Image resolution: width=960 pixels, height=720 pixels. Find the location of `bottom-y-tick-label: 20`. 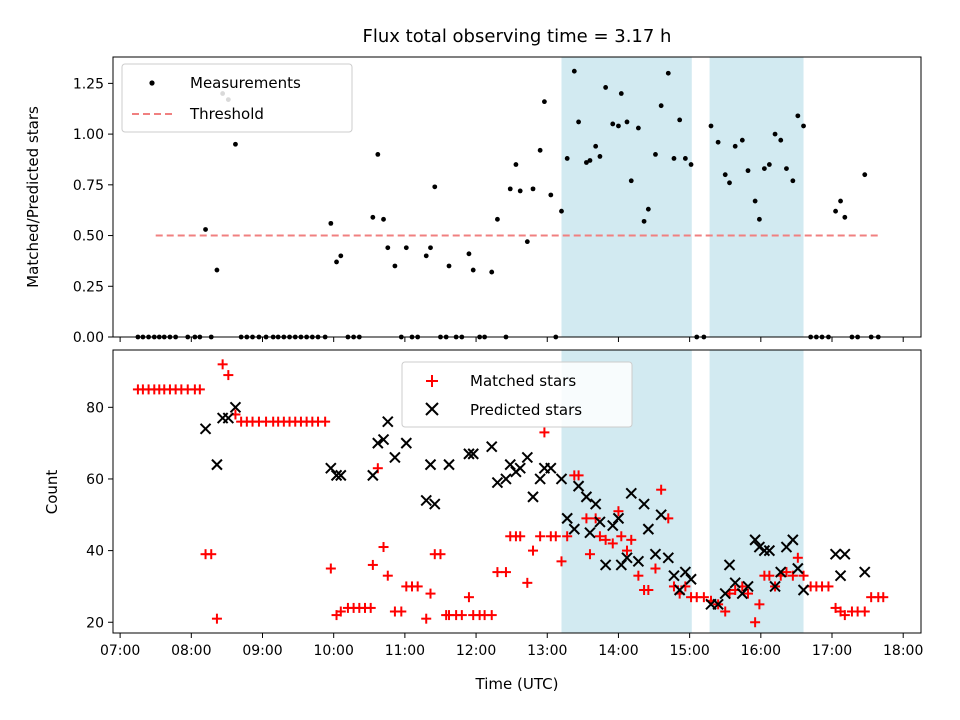

bottom-y-tick-label: 20 is located at coordinates (95, 623).